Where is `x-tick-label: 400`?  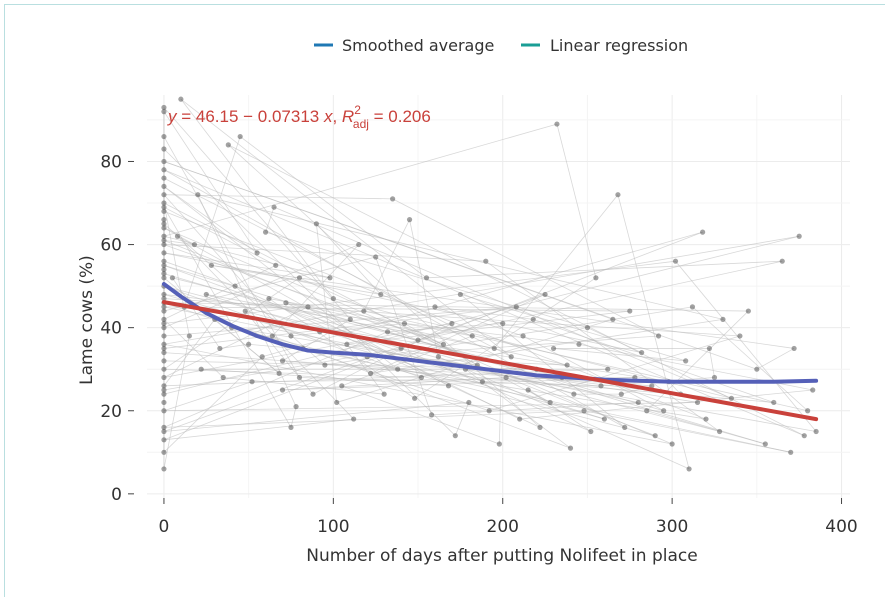
x-tick-label: 400 is located at coordinates (841, 527).